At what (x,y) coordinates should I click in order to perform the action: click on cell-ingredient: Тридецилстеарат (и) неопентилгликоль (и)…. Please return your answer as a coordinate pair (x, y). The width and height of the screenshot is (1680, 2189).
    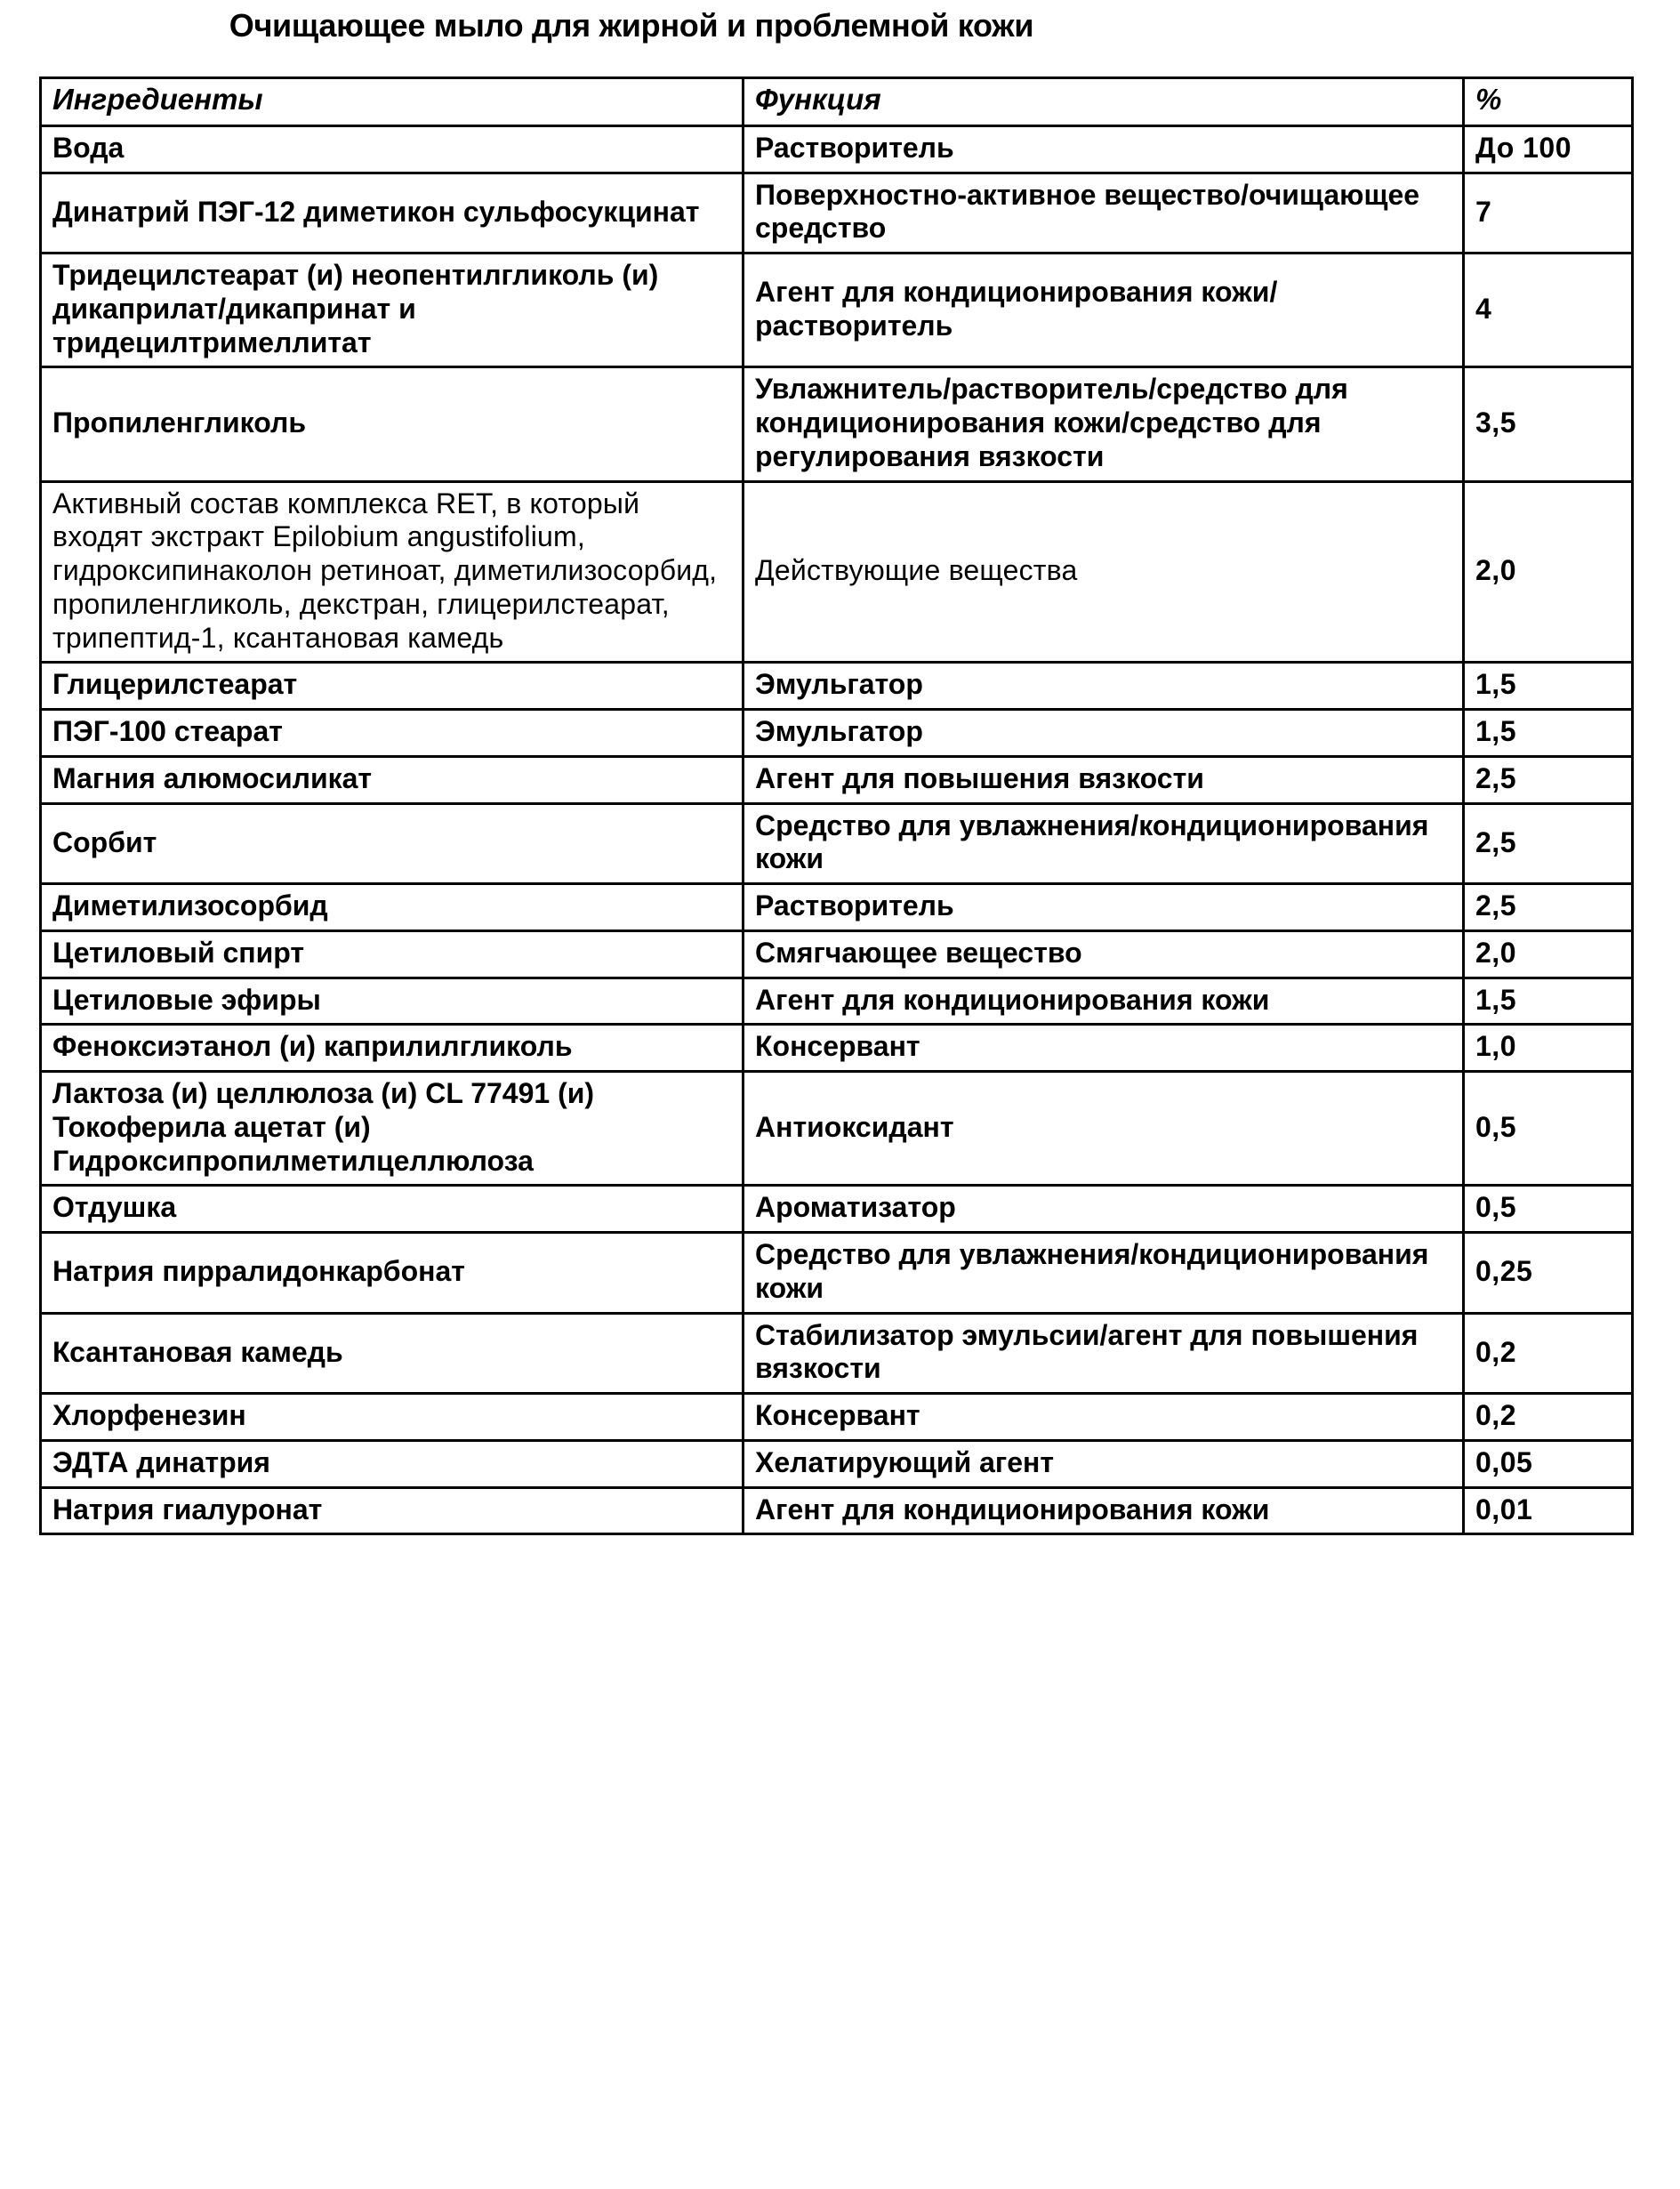
    Looking at the image, I should click on (391, 310).